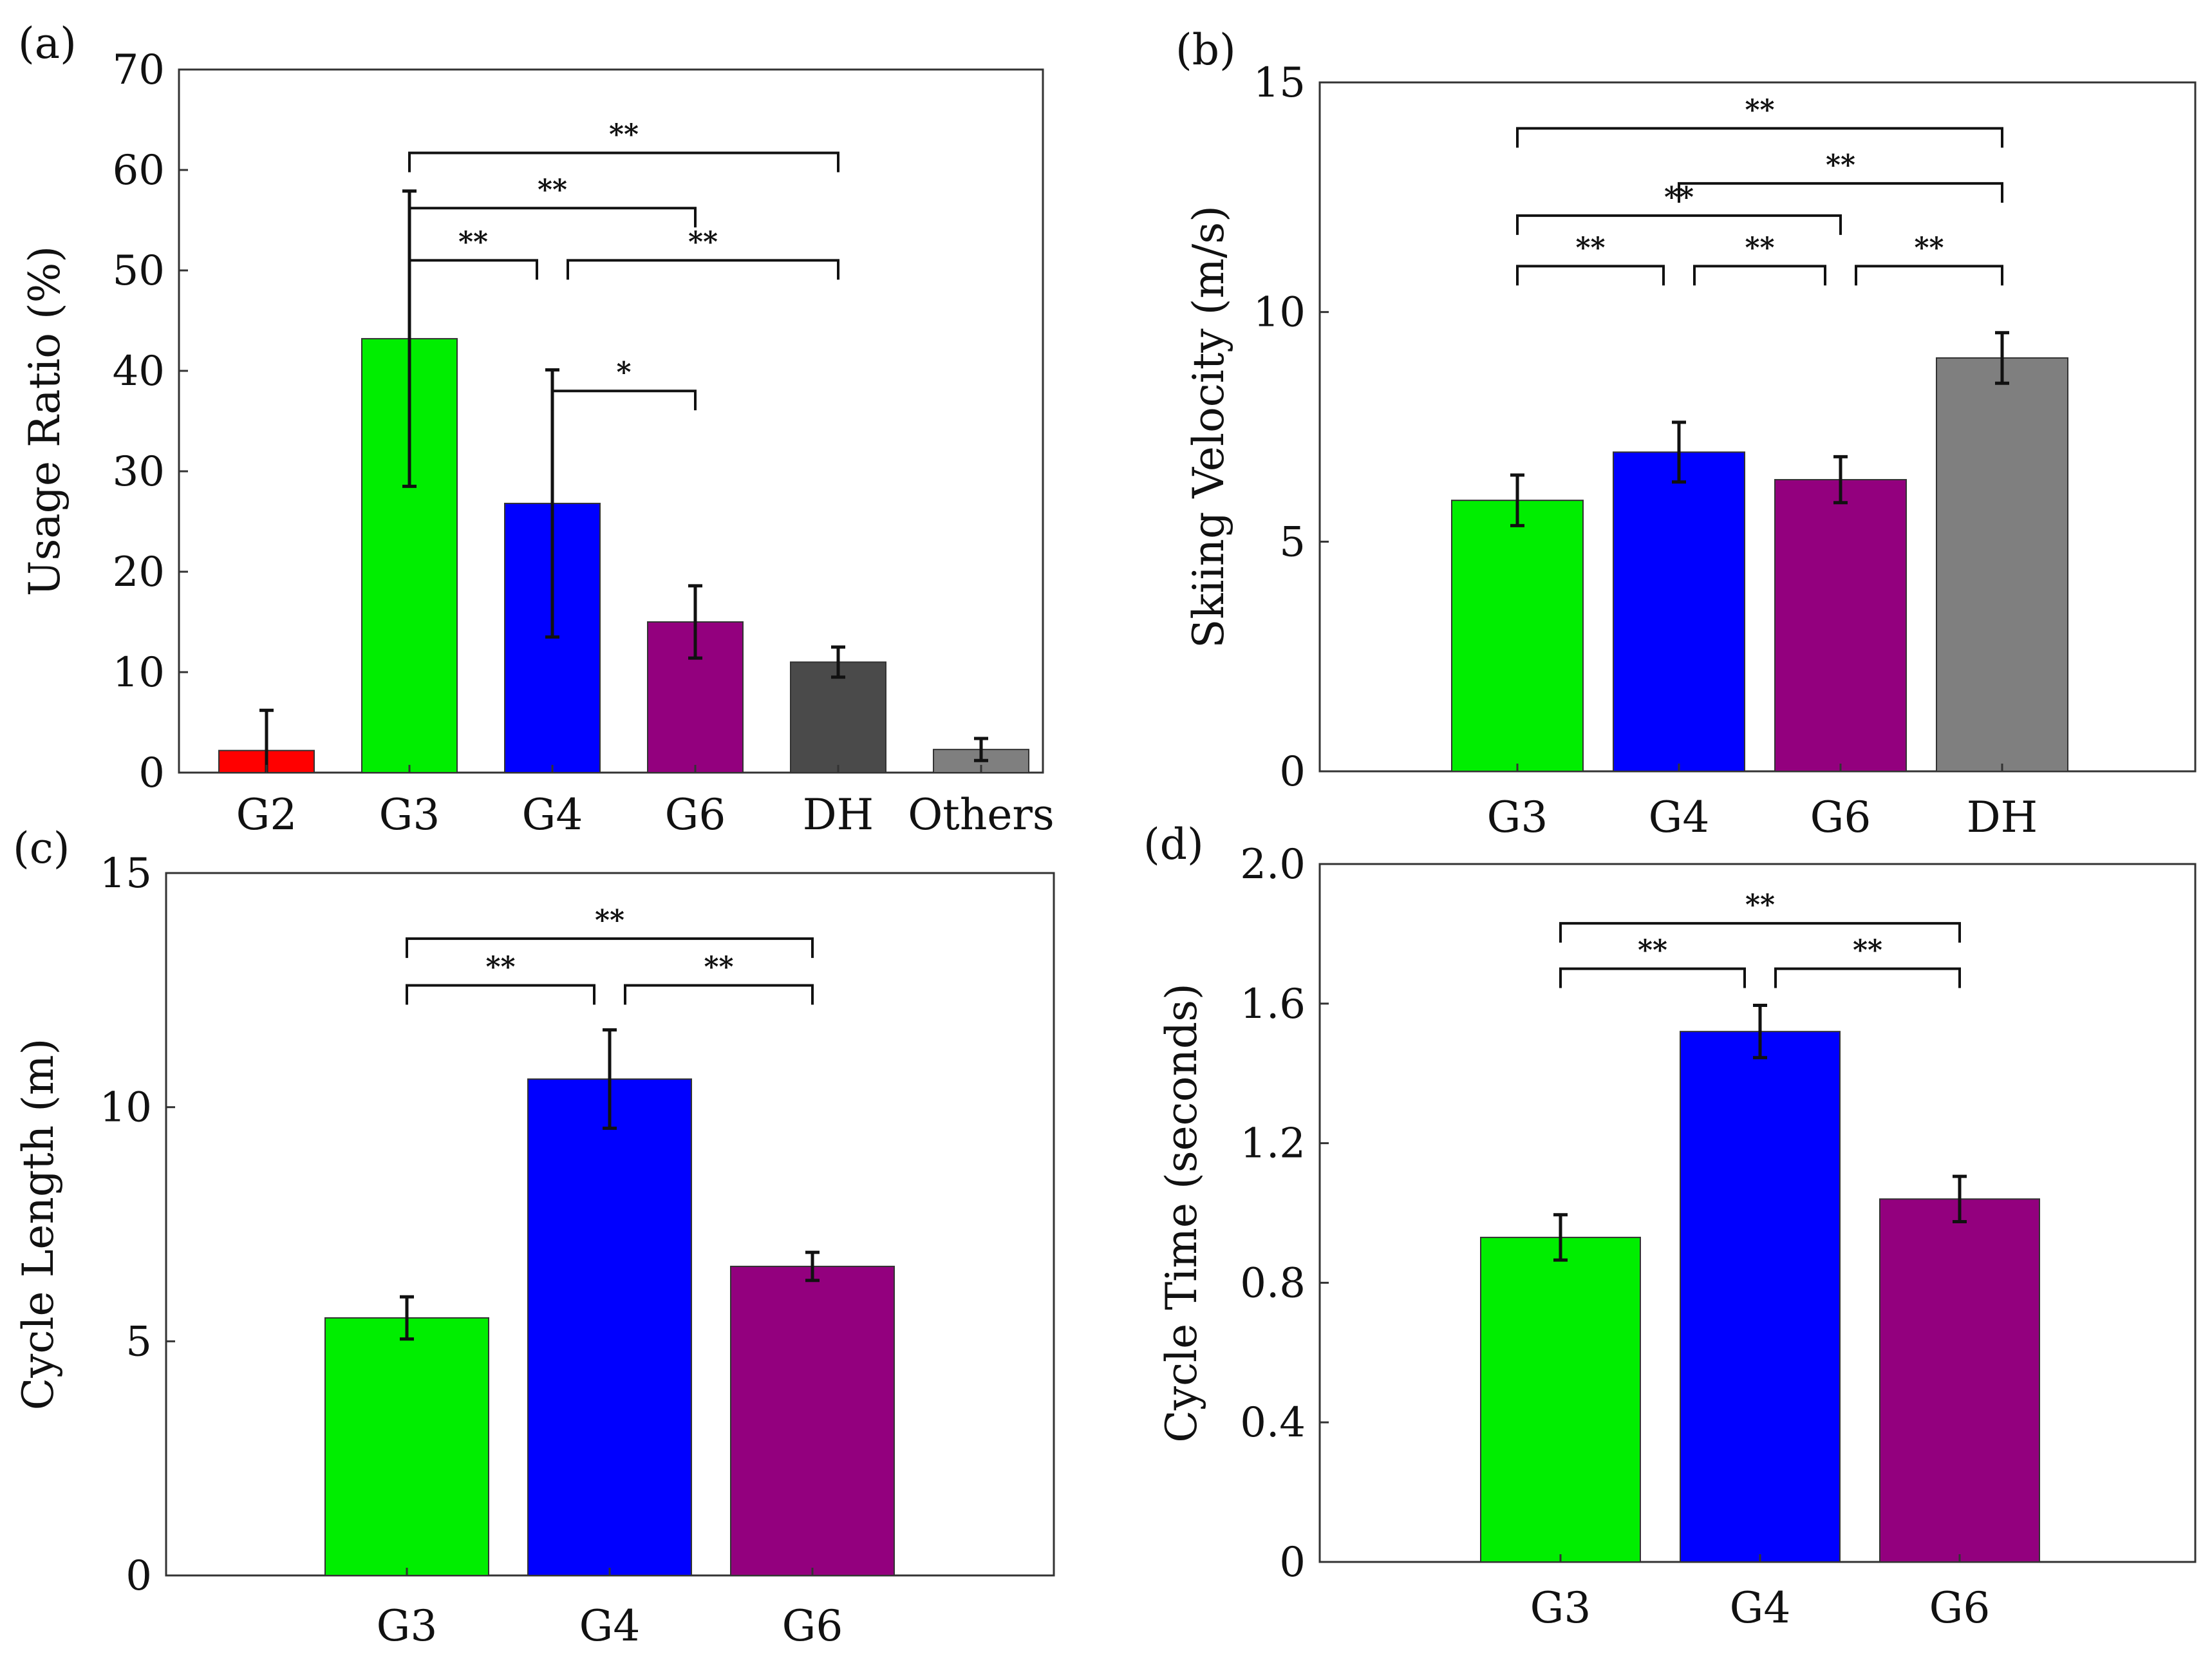  Describe the element at coordinates (623, 372) in the screenshot. I see `significance-label: *` at that location.